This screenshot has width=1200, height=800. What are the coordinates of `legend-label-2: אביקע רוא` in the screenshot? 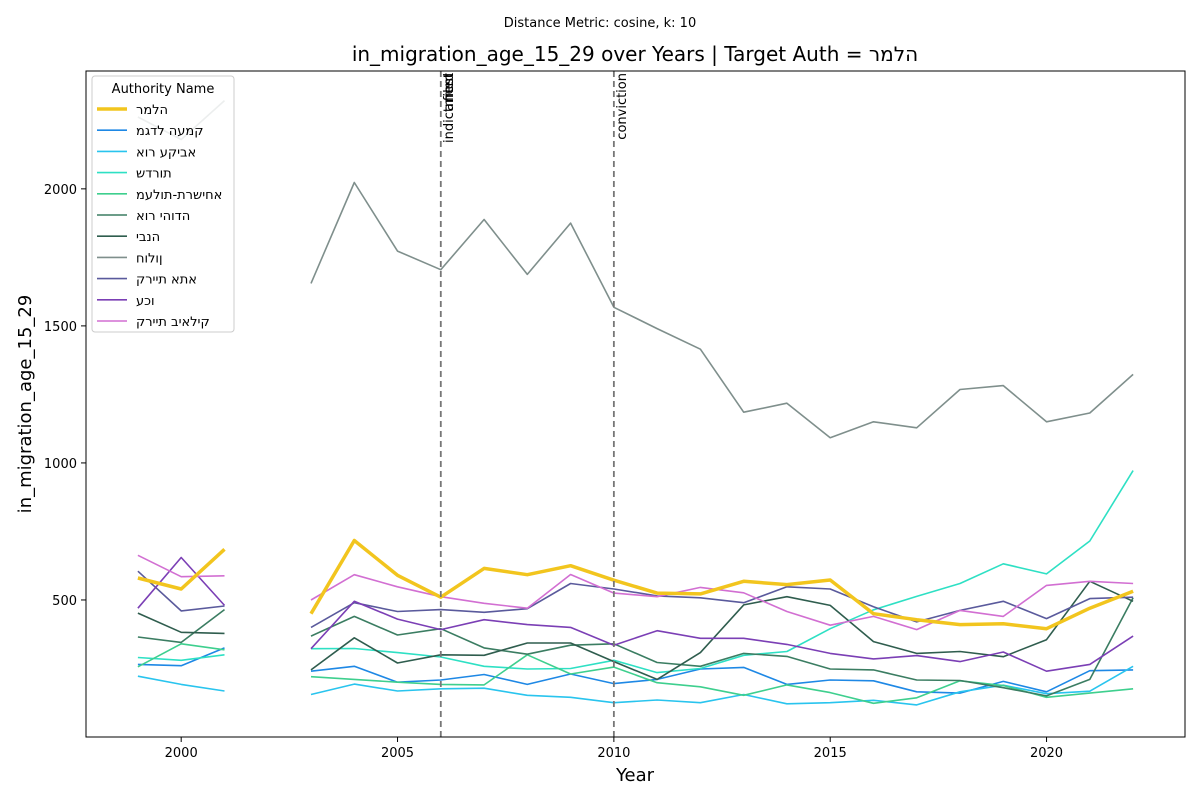 It's located at (166, 152).